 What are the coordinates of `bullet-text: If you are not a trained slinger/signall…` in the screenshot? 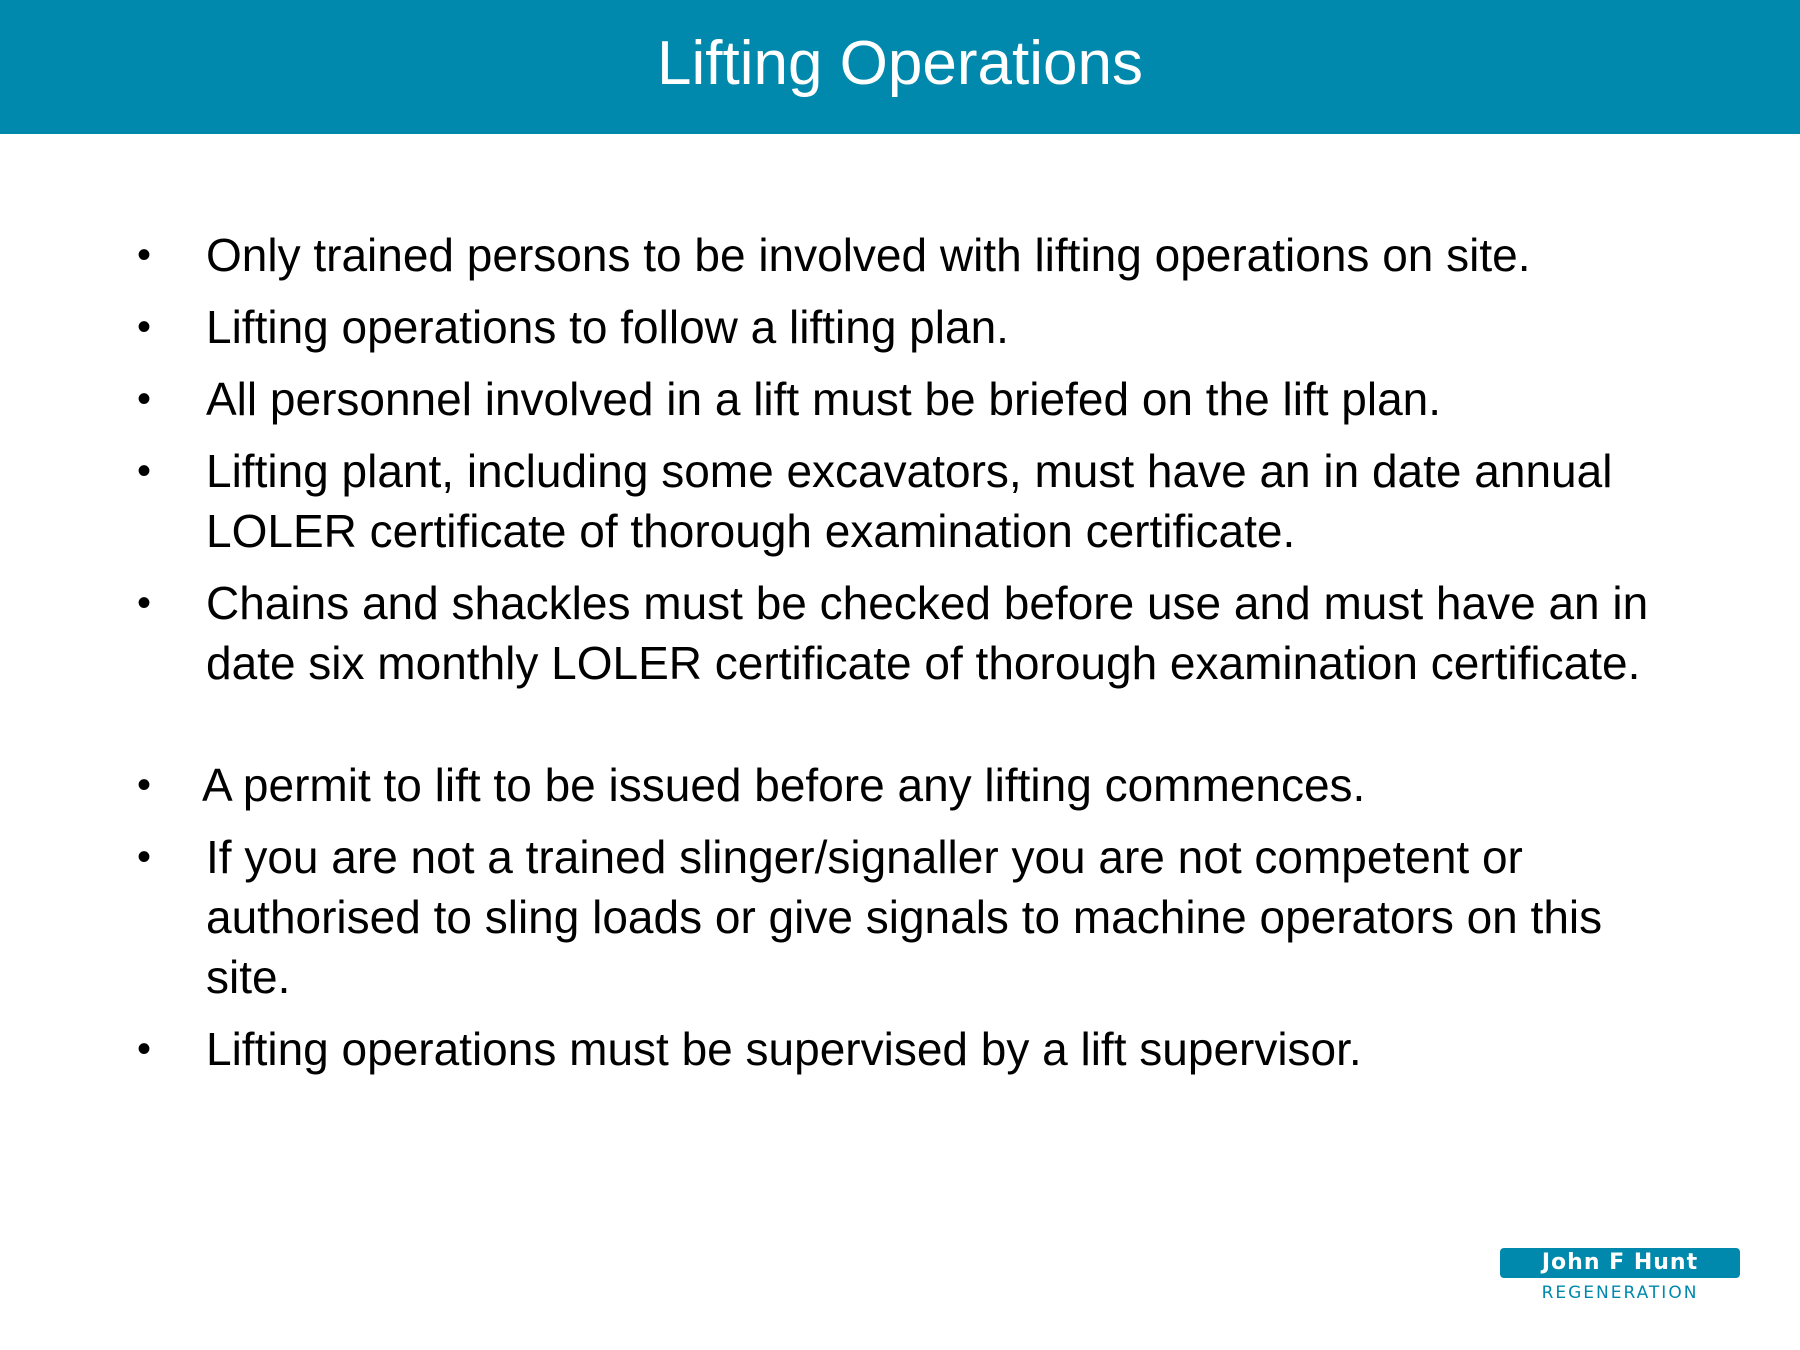 It's located at (904, 917).